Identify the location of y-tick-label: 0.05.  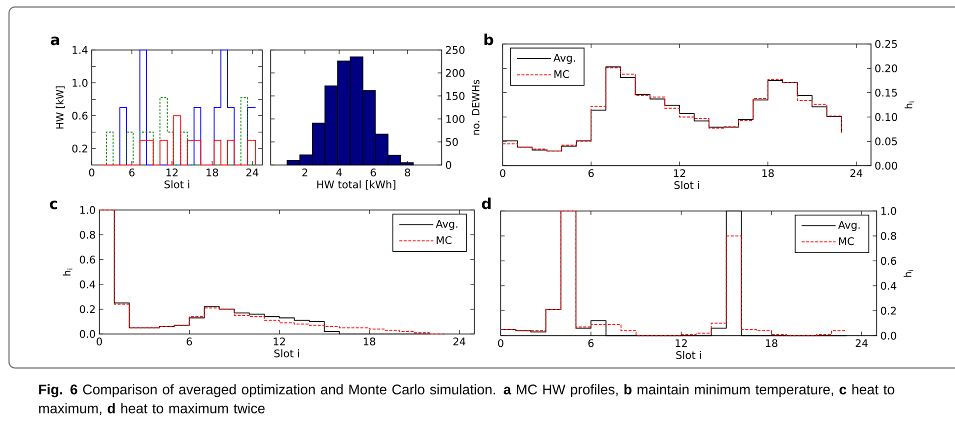
(886, 141).